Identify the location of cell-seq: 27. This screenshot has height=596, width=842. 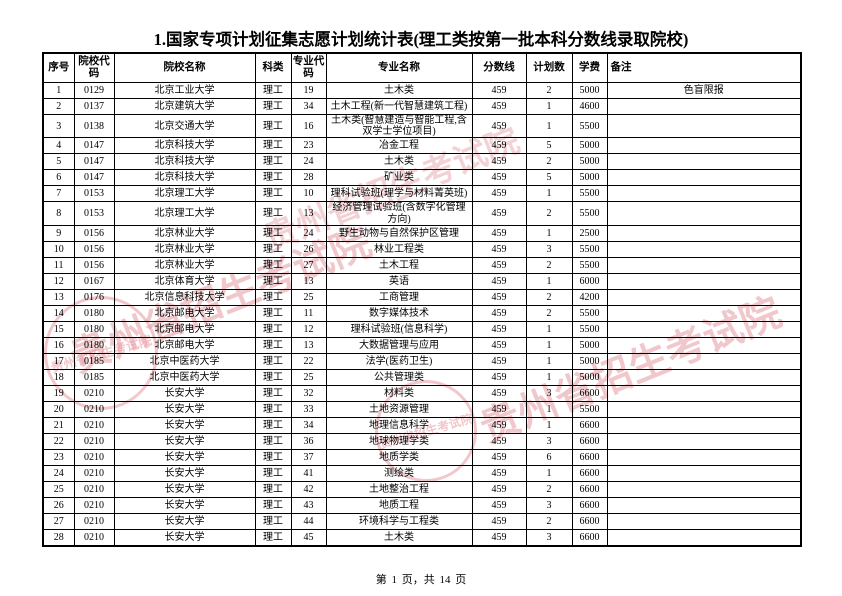
(58, 521).